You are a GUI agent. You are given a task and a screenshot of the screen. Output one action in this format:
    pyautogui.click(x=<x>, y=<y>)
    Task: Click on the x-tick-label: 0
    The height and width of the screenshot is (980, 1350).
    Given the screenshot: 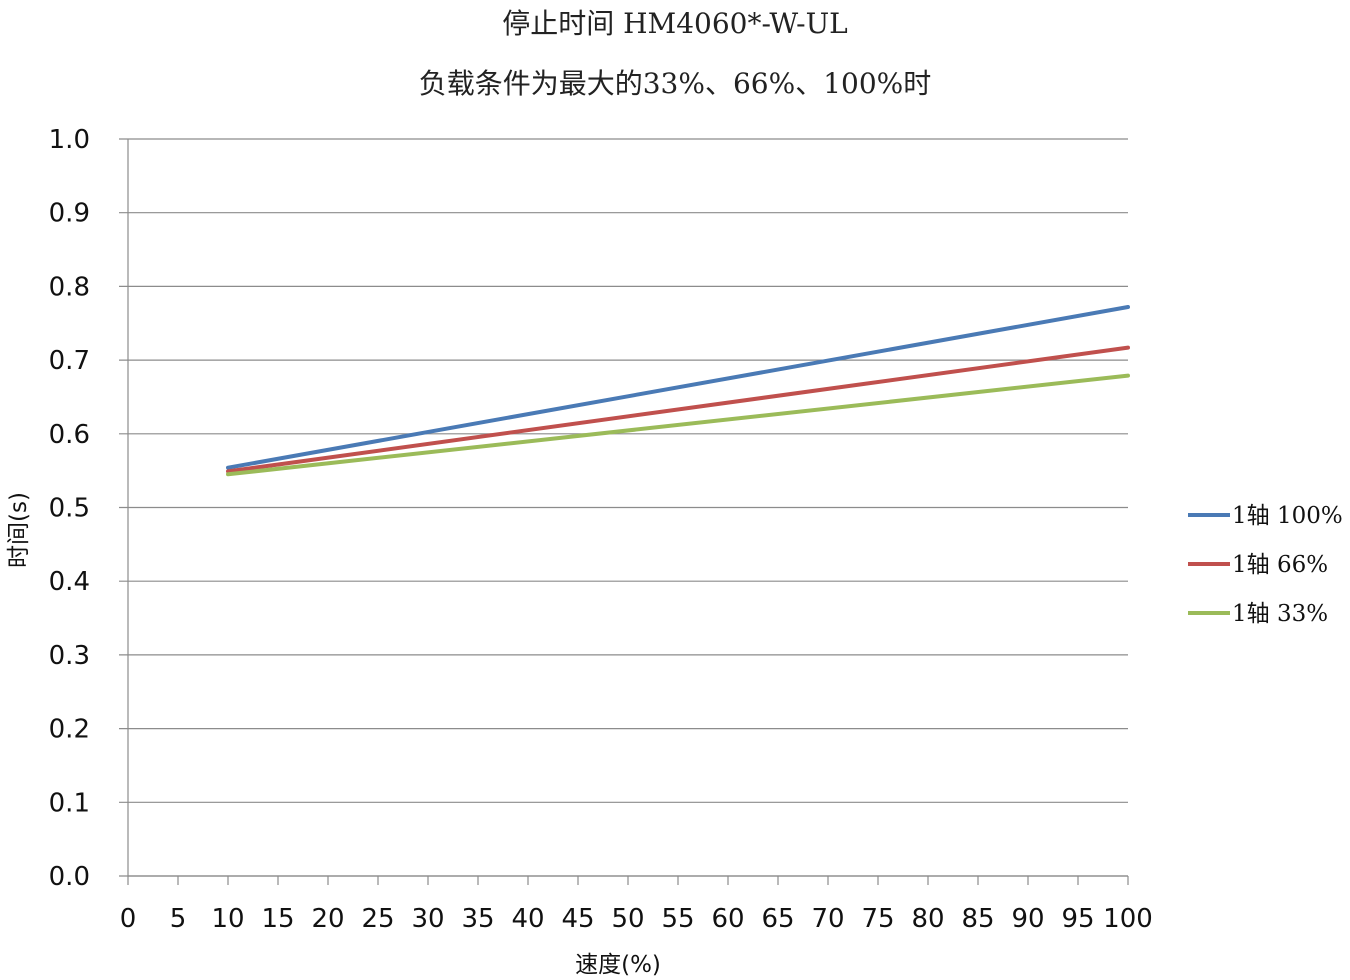 What is the action you would take?
    pyautogui.click(x=128, y=919)
    